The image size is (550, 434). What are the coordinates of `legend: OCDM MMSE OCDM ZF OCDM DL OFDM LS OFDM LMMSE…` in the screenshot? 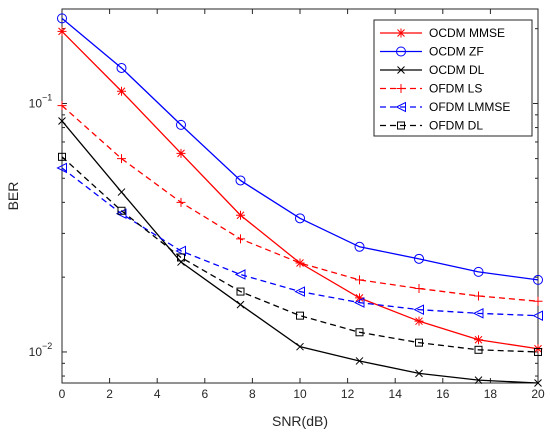 It's located at (453, 78).